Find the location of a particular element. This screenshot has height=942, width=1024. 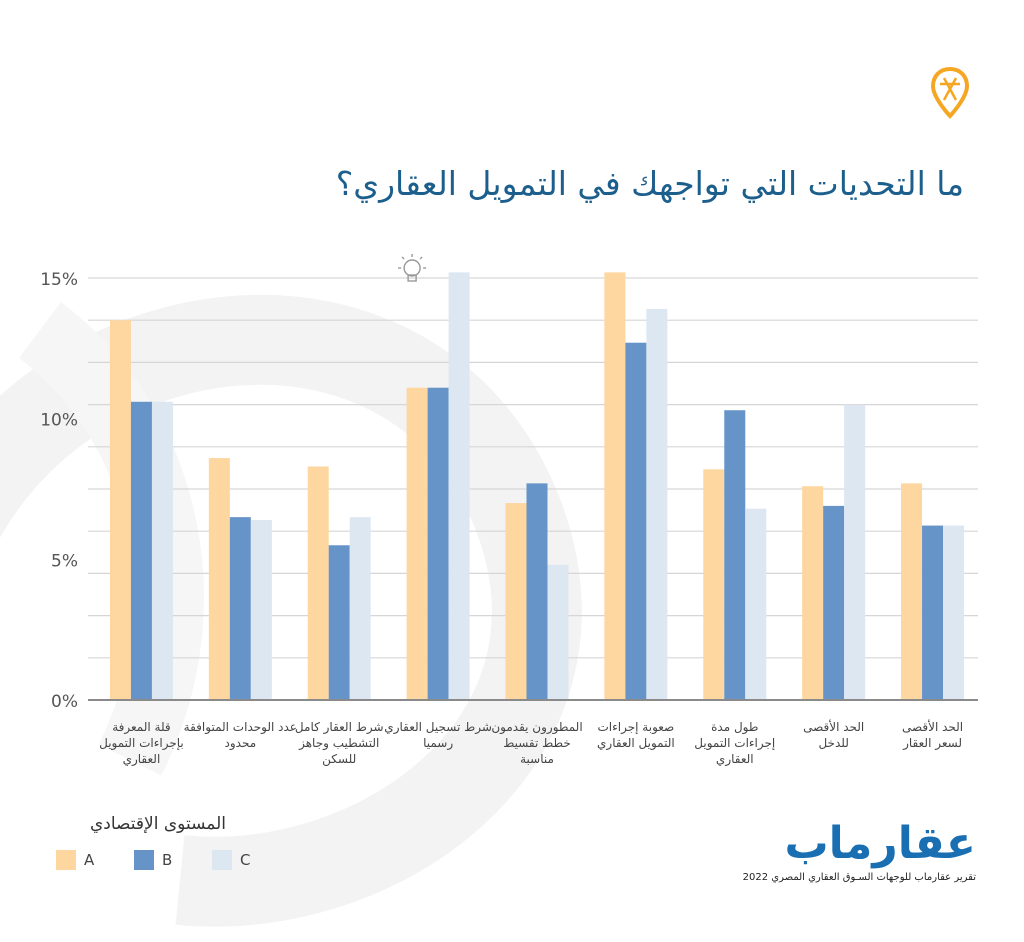

category-label: للدخل is located at coordinates (833, 743).